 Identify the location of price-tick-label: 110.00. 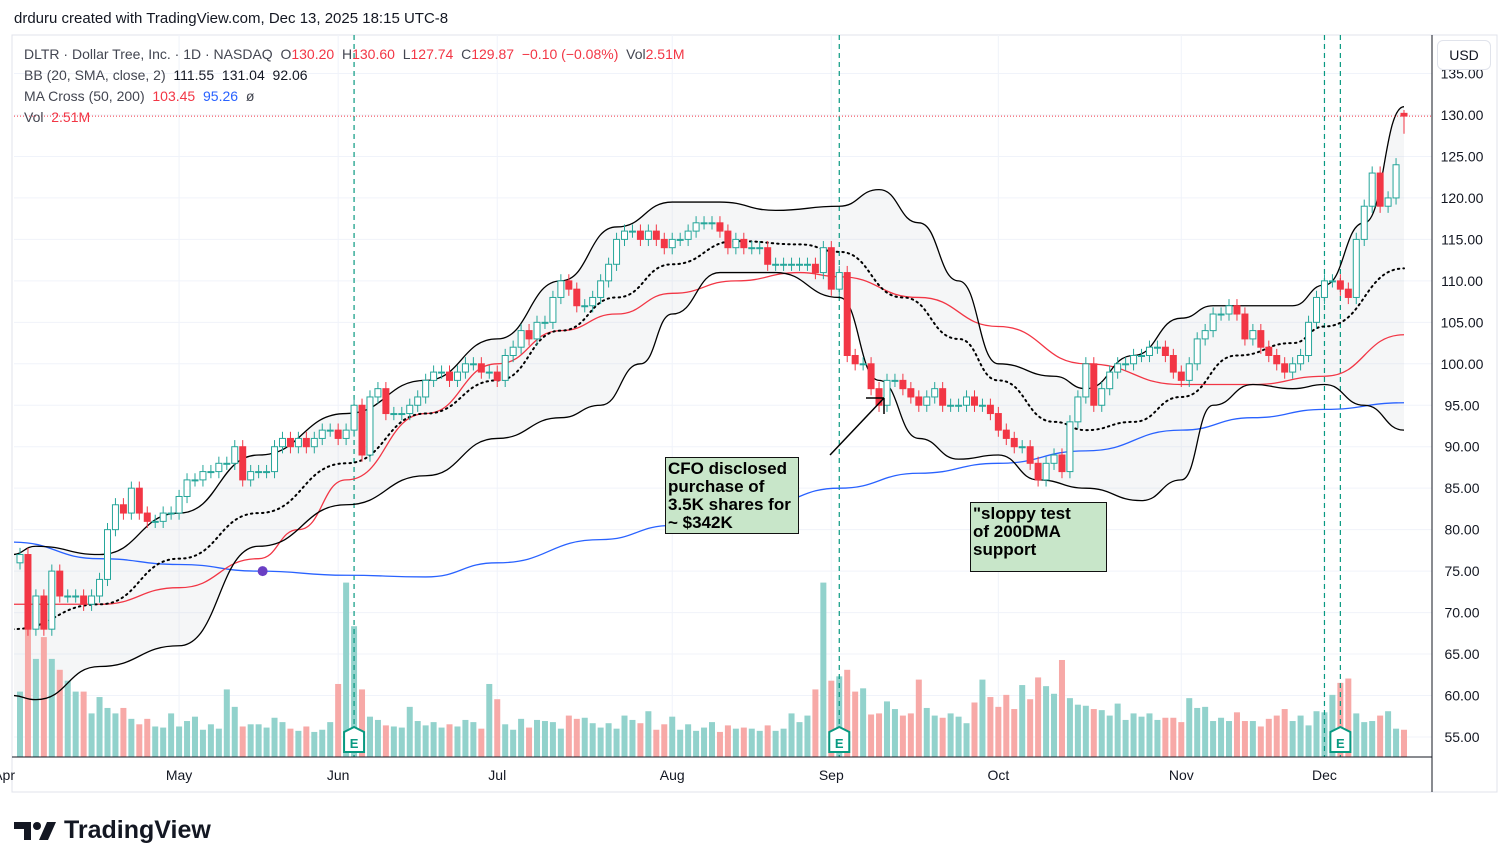
(1462, 281).